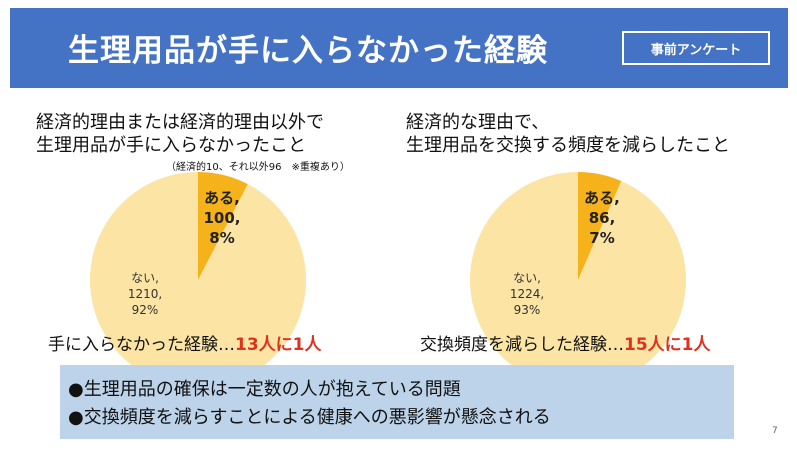 This screenshot has height=454, width=797. Describe the element at coordinates (602, 198) in the screenshot. I see `right-slice-label-1: ある,` at that location.